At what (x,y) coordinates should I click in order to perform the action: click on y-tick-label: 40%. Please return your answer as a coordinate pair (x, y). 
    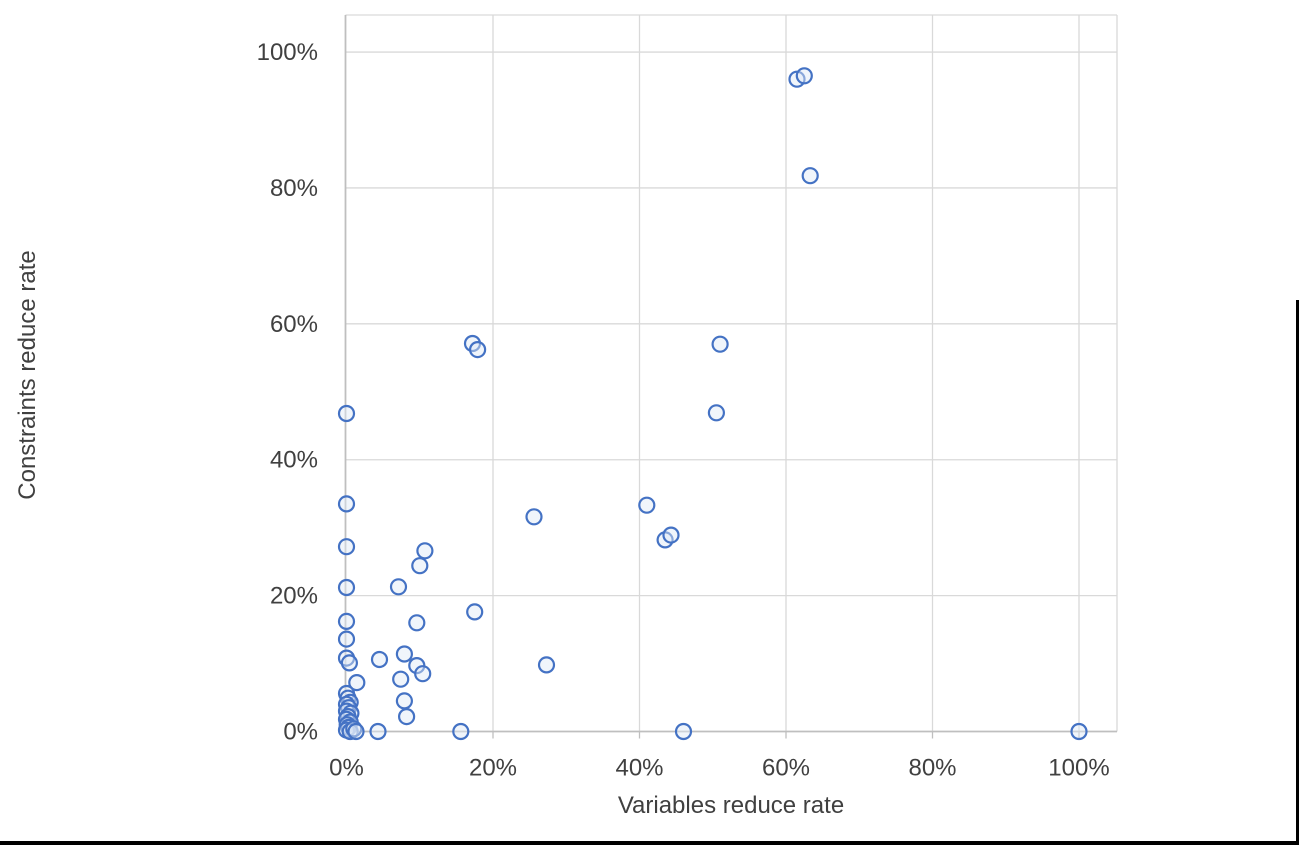
    Looking at the image, I should click on (294, 460).